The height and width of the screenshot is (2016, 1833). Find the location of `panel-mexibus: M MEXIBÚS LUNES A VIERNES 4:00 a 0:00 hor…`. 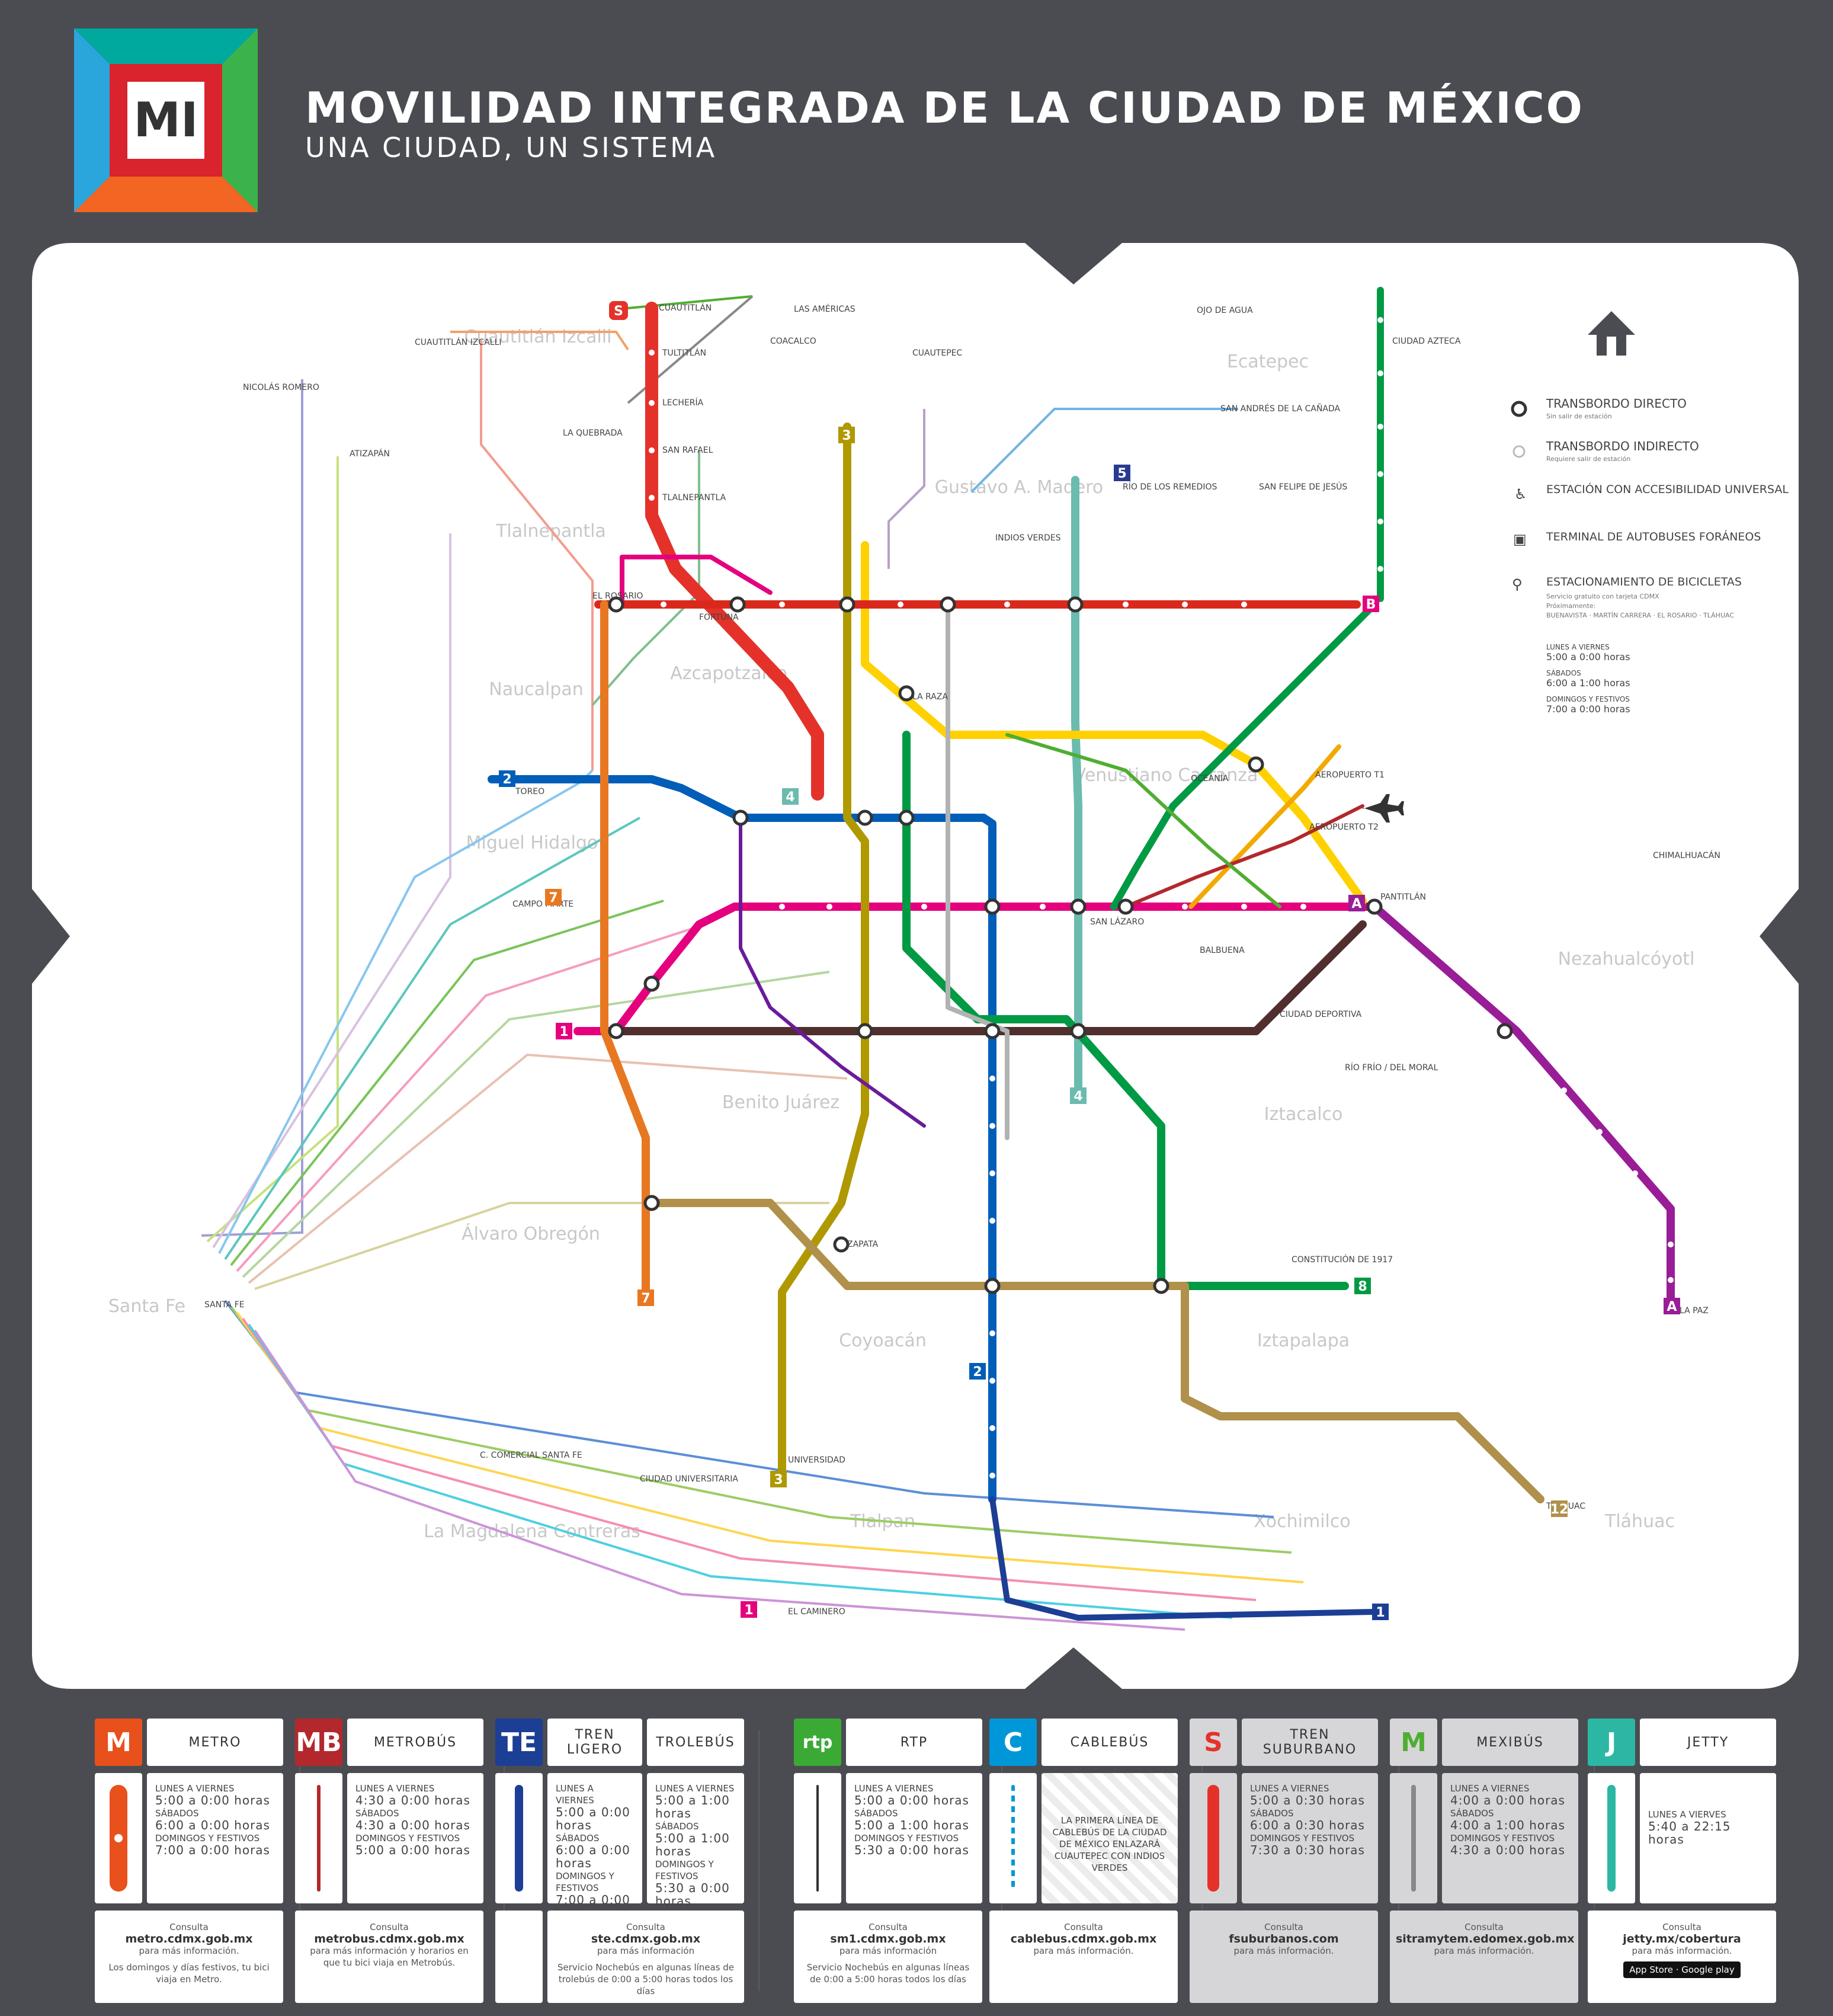

panel-mexibus: M MEXIBÚS LUNES A VIERNES 4:00 a 0:00 hor… is located at coordinates (1484, 1861).